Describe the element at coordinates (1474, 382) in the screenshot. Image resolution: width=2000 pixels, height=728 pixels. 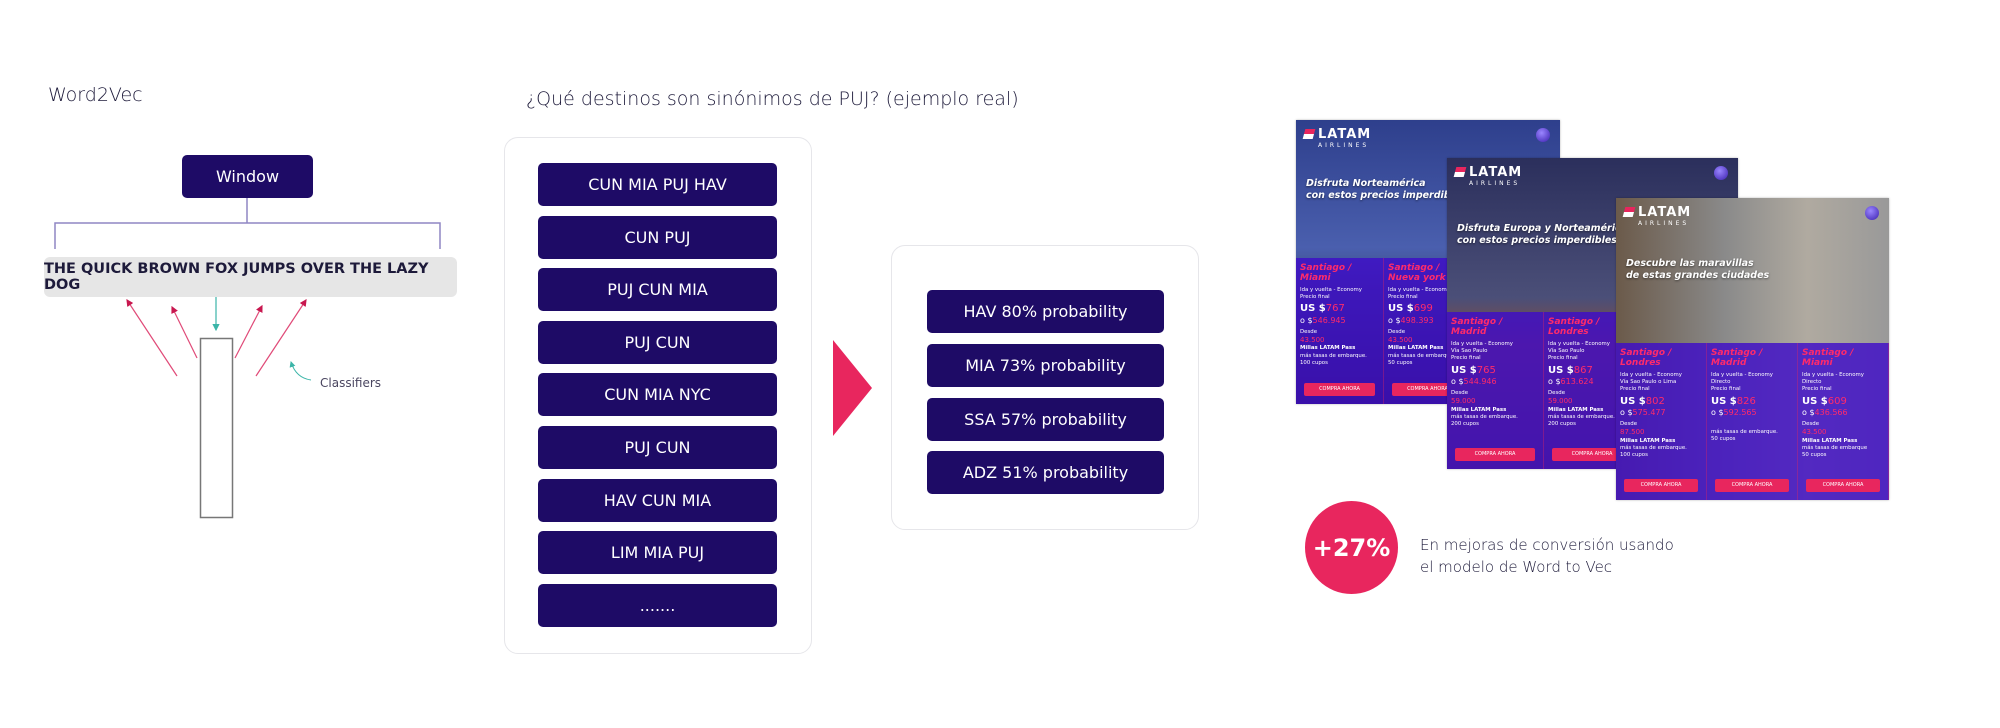
I see `offer-price-clp: o $544.946` at that location.